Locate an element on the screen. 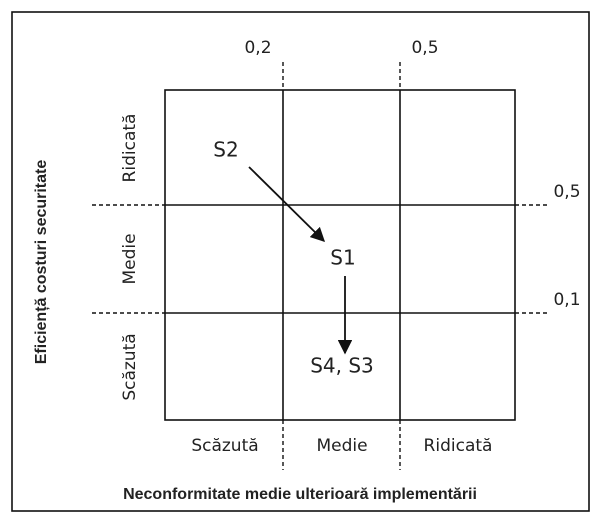 This screenshot has height=523, width=602. y-level: Medie is located at coordinates (130, 258).